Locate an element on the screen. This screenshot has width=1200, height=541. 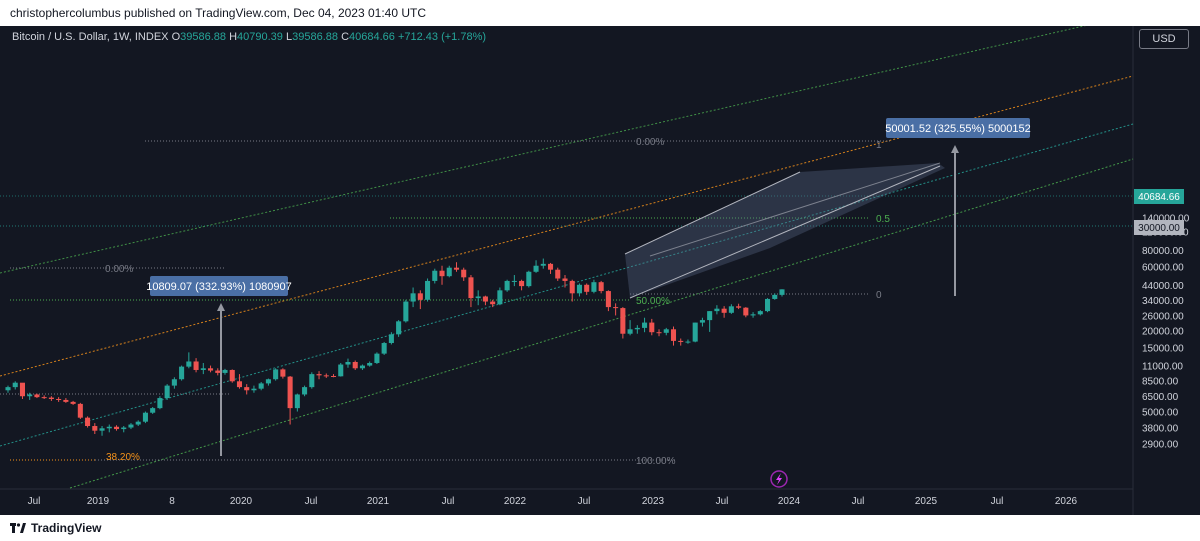
tradingview-logo-icon is located at coordinates (18, 528).